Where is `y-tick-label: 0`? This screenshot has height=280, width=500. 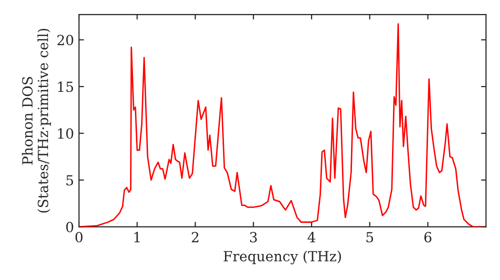 y-tick-label: 0 is located at coordinates (70, 227).